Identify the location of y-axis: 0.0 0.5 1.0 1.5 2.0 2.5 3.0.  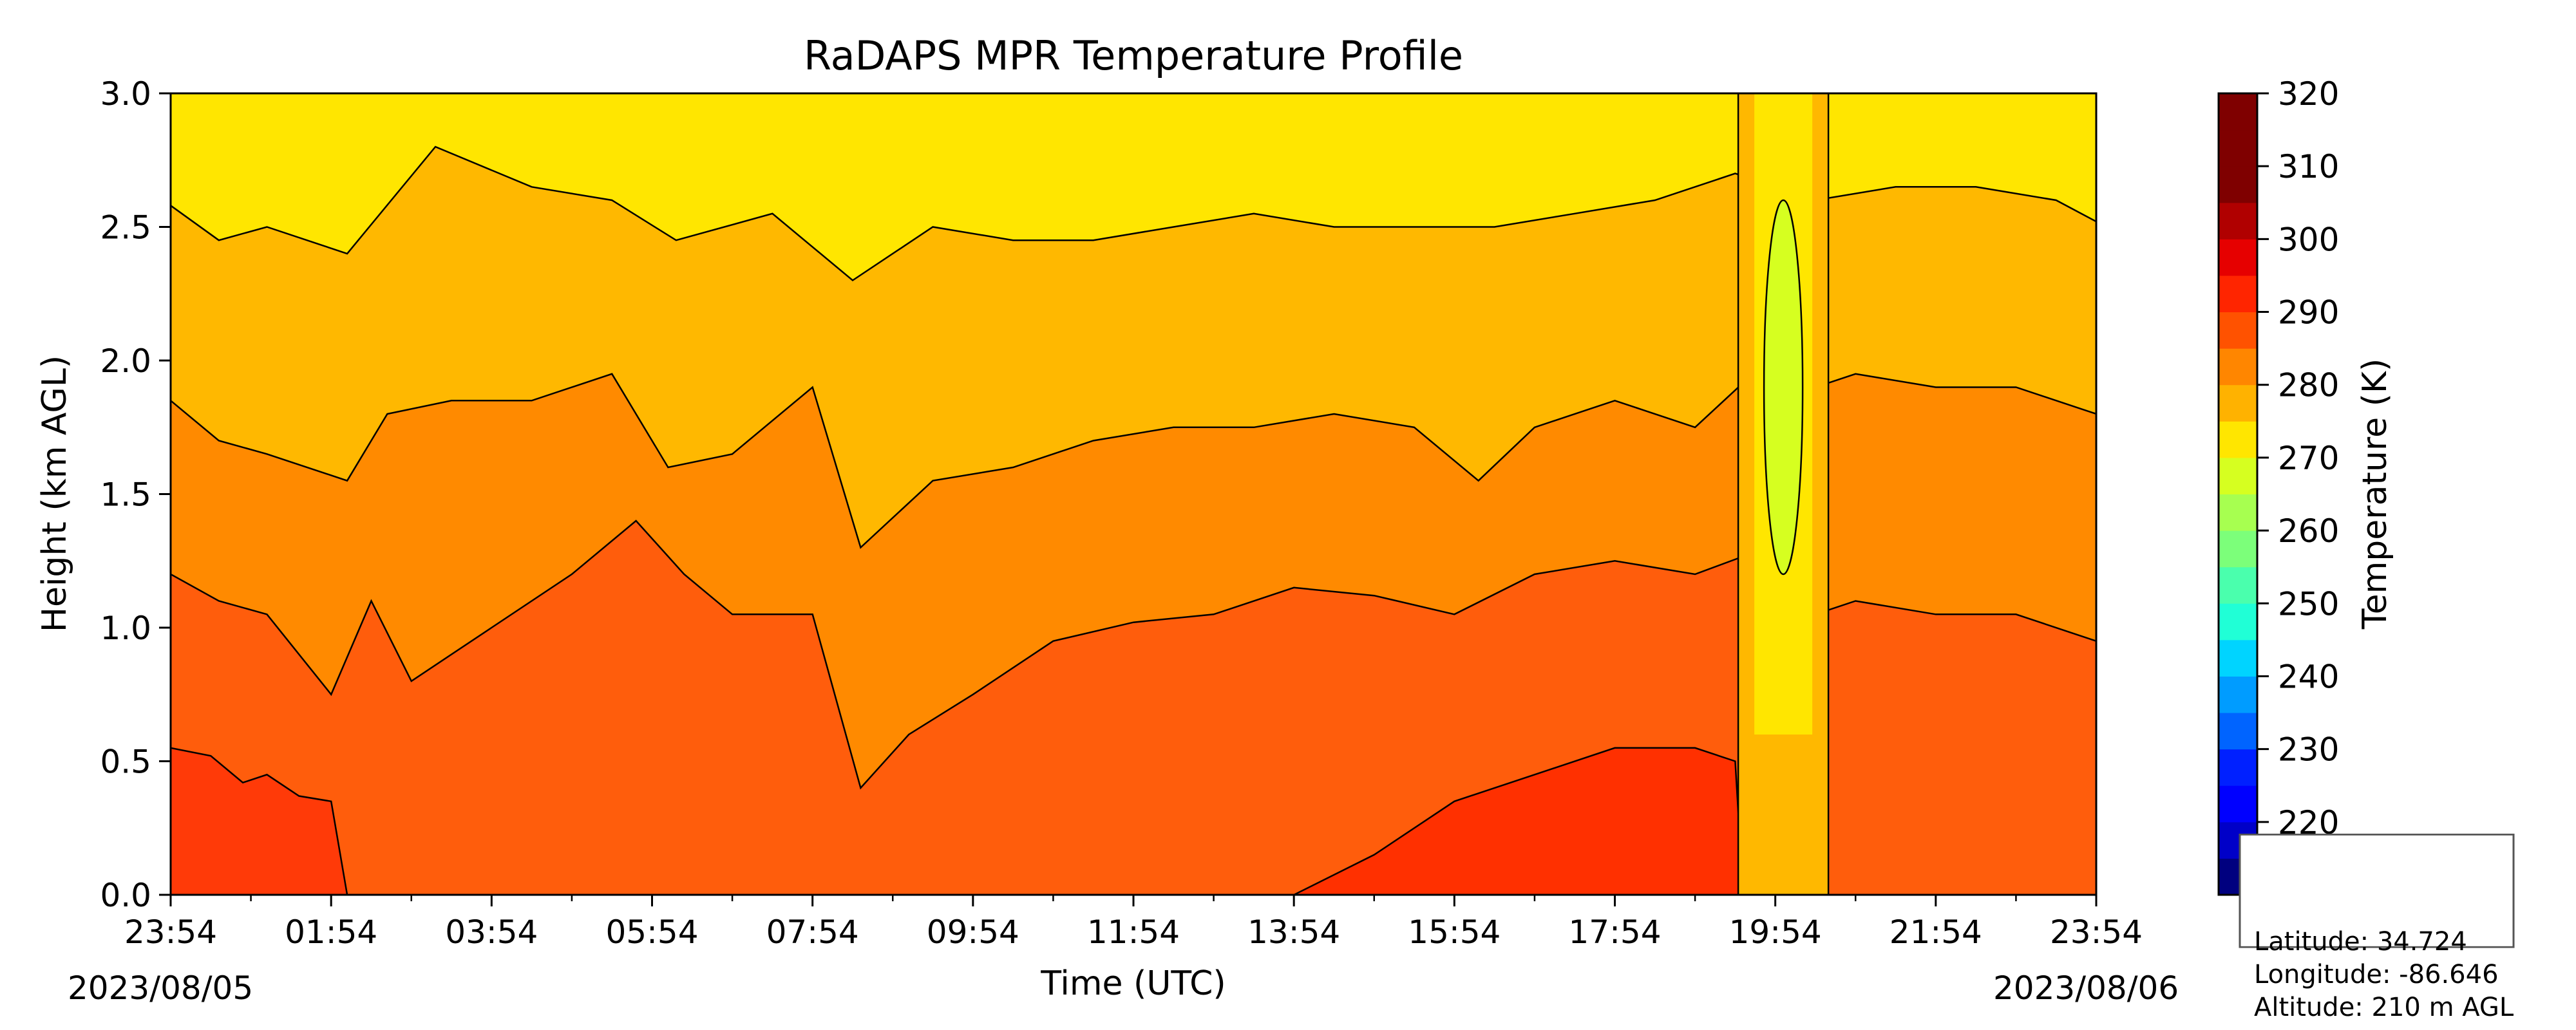
(135, 494).